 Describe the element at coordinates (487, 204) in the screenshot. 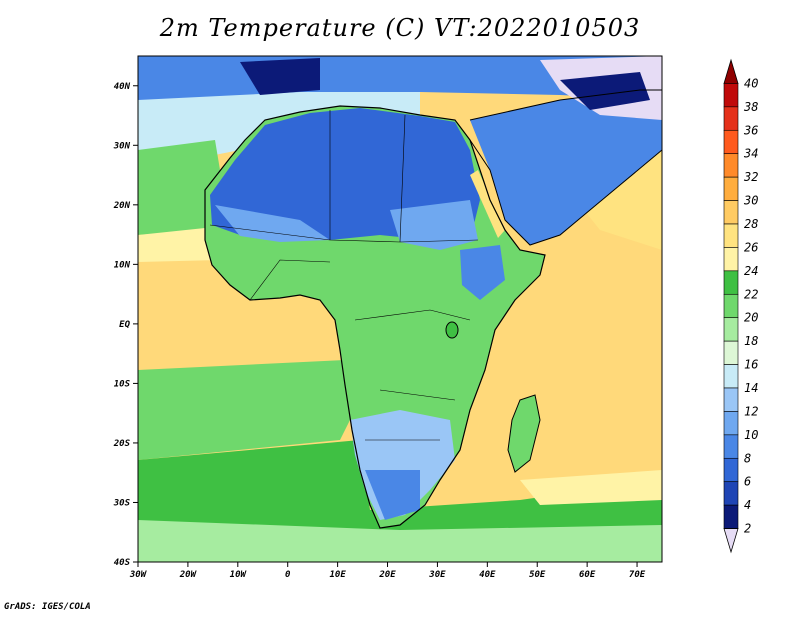

I see `red-sea` at that location.